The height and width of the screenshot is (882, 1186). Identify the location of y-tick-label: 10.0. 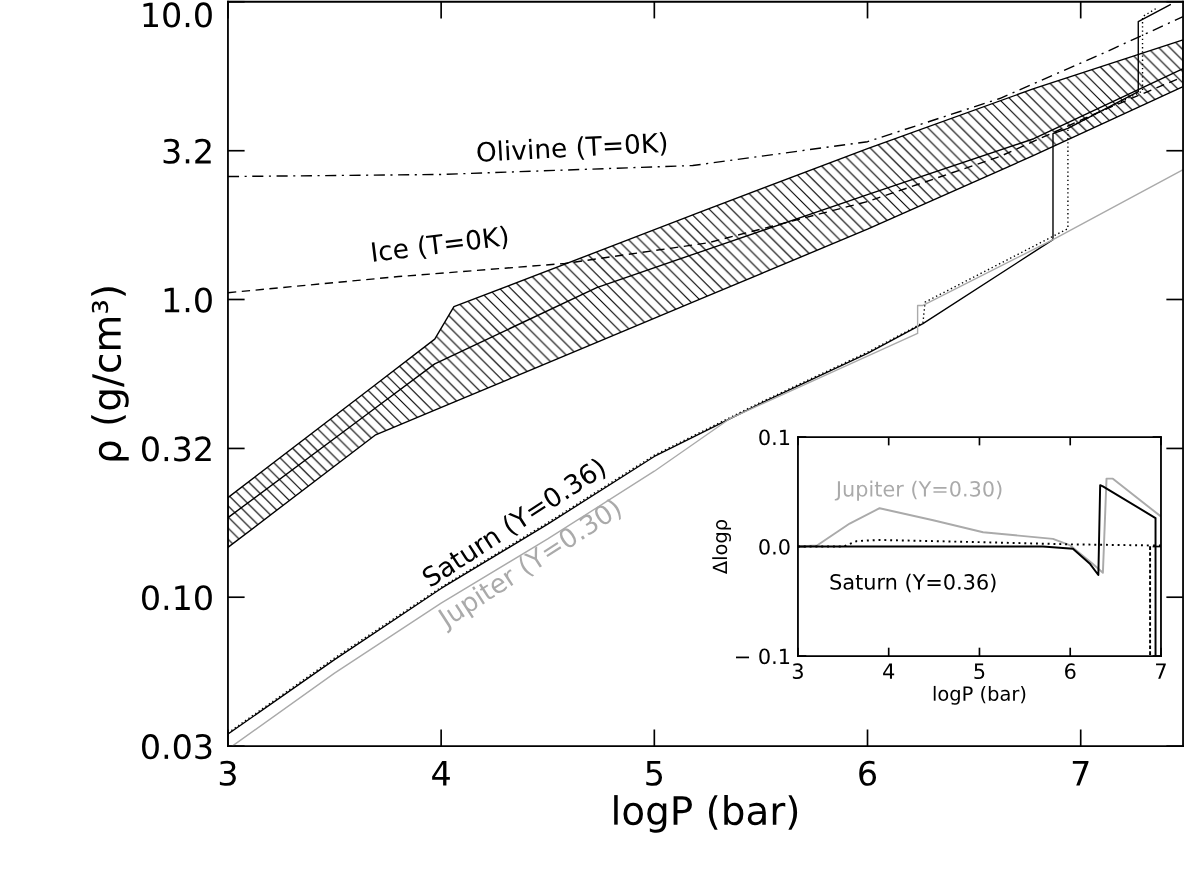
(177, 15).